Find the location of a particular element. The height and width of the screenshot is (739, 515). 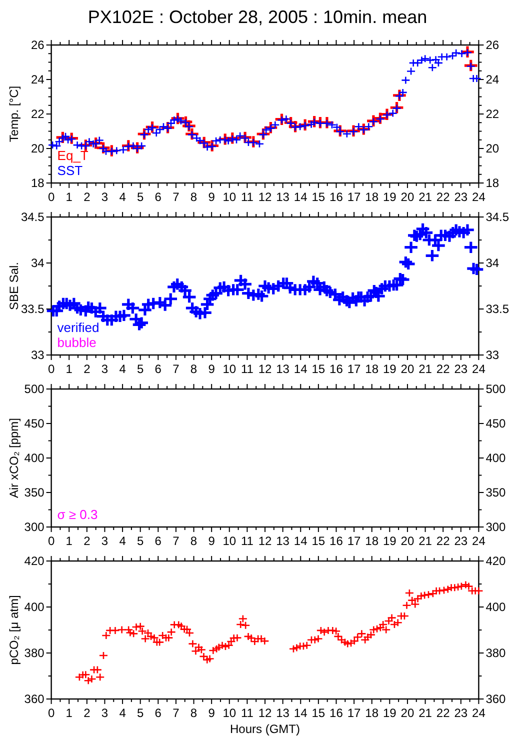

y-tick-label: 380 is located at coordinates (34, 653).